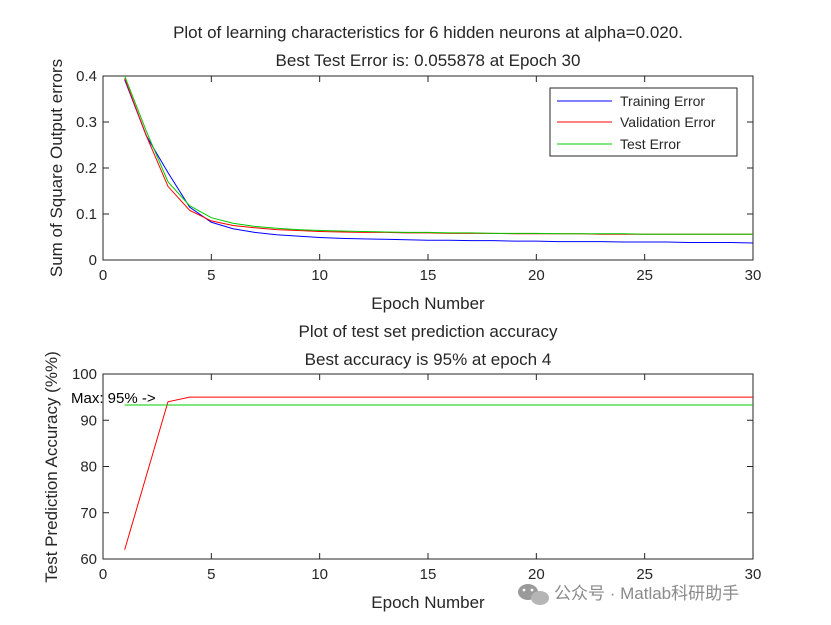 The image size is (831, 625). What do you see at coordinates (662, 101) in the screenshot?
I see `legend-label: Training Error` at bounding box center [662, 101].